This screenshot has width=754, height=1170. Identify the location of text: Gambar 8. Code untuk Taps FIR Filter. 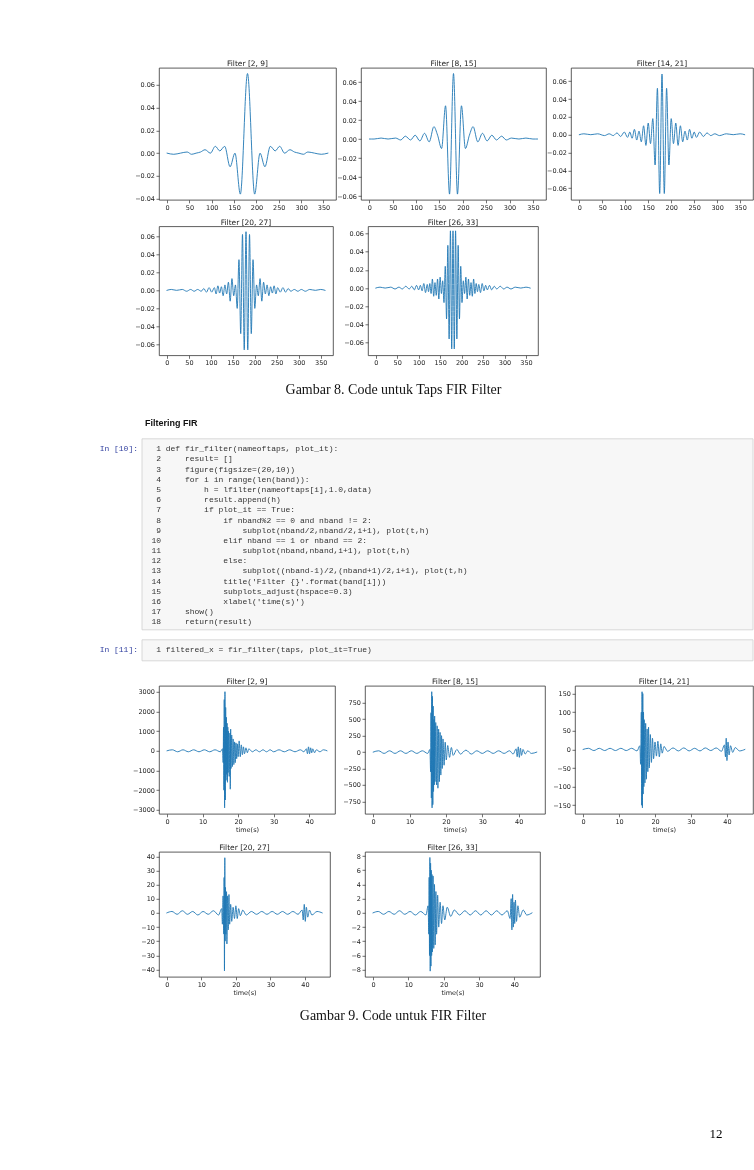
(393, 390).